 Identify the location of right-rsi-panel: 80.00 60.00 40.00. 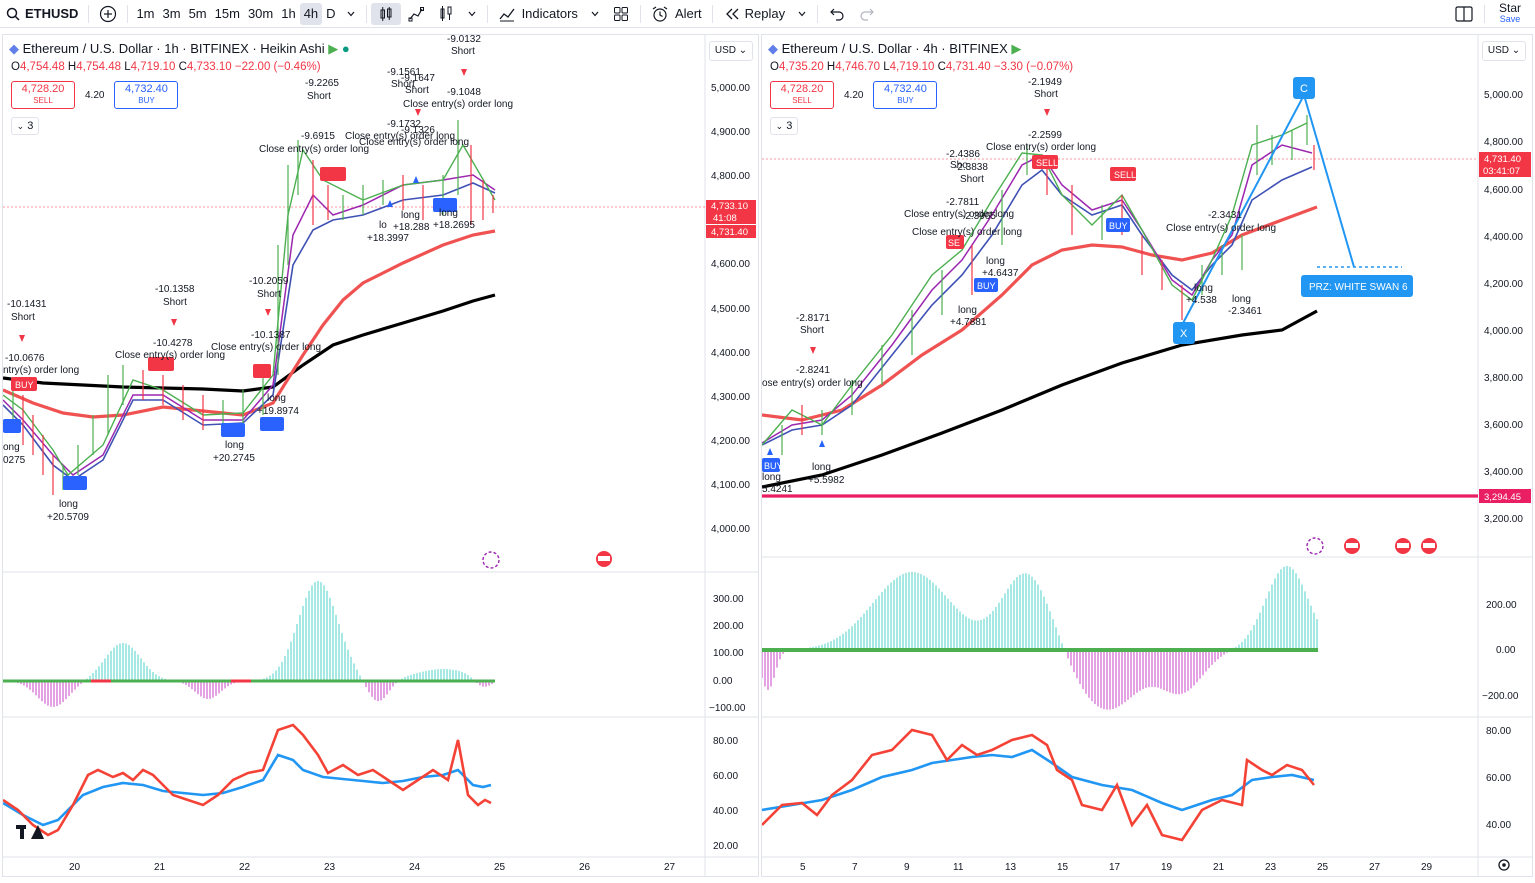
(1136, 784).